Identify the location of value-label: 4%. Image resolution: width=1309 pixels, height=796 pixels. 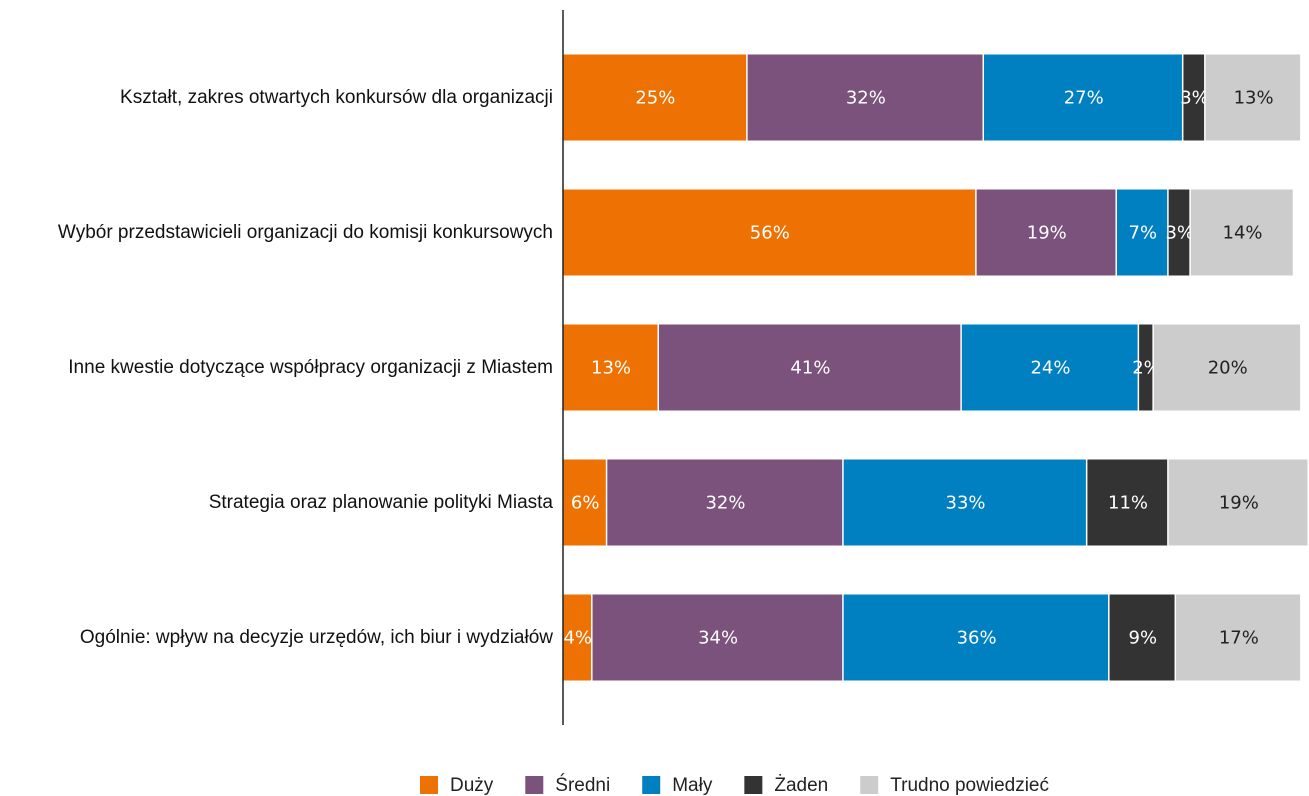
(577, 638).